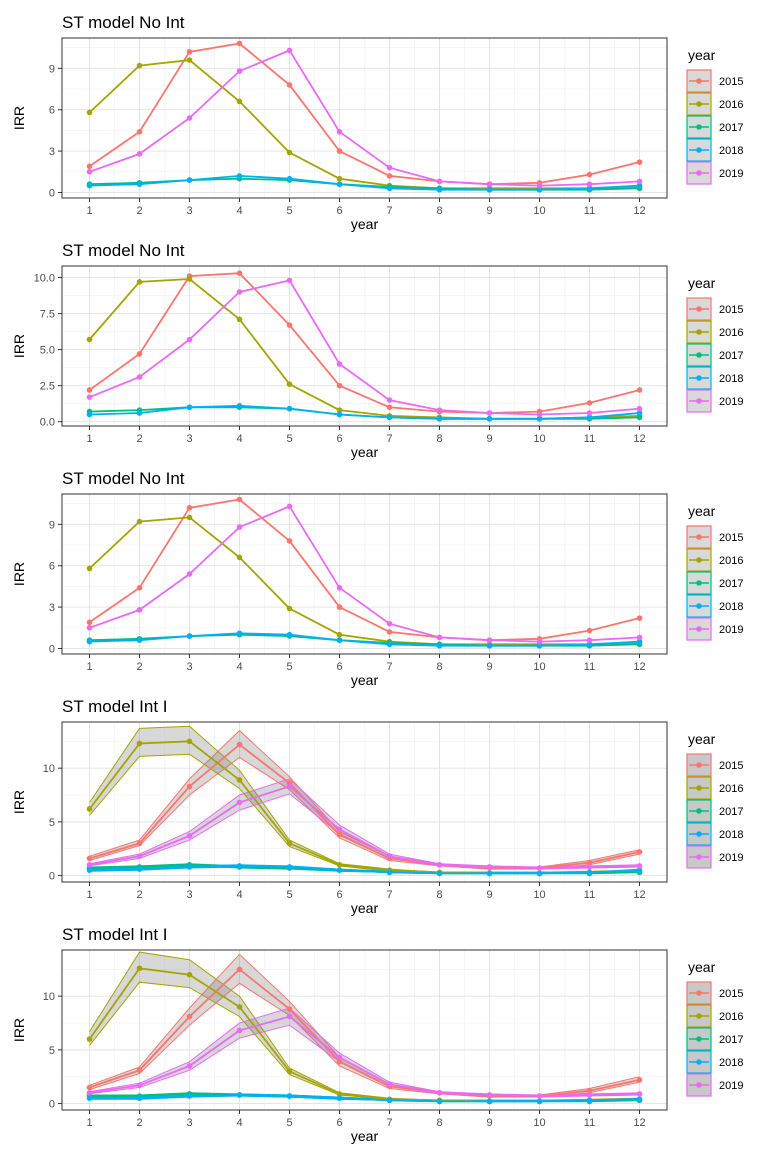  Describe the element at coordinates (289, 667) in the screenshot. I see `x-tick-label: 5` at that location.